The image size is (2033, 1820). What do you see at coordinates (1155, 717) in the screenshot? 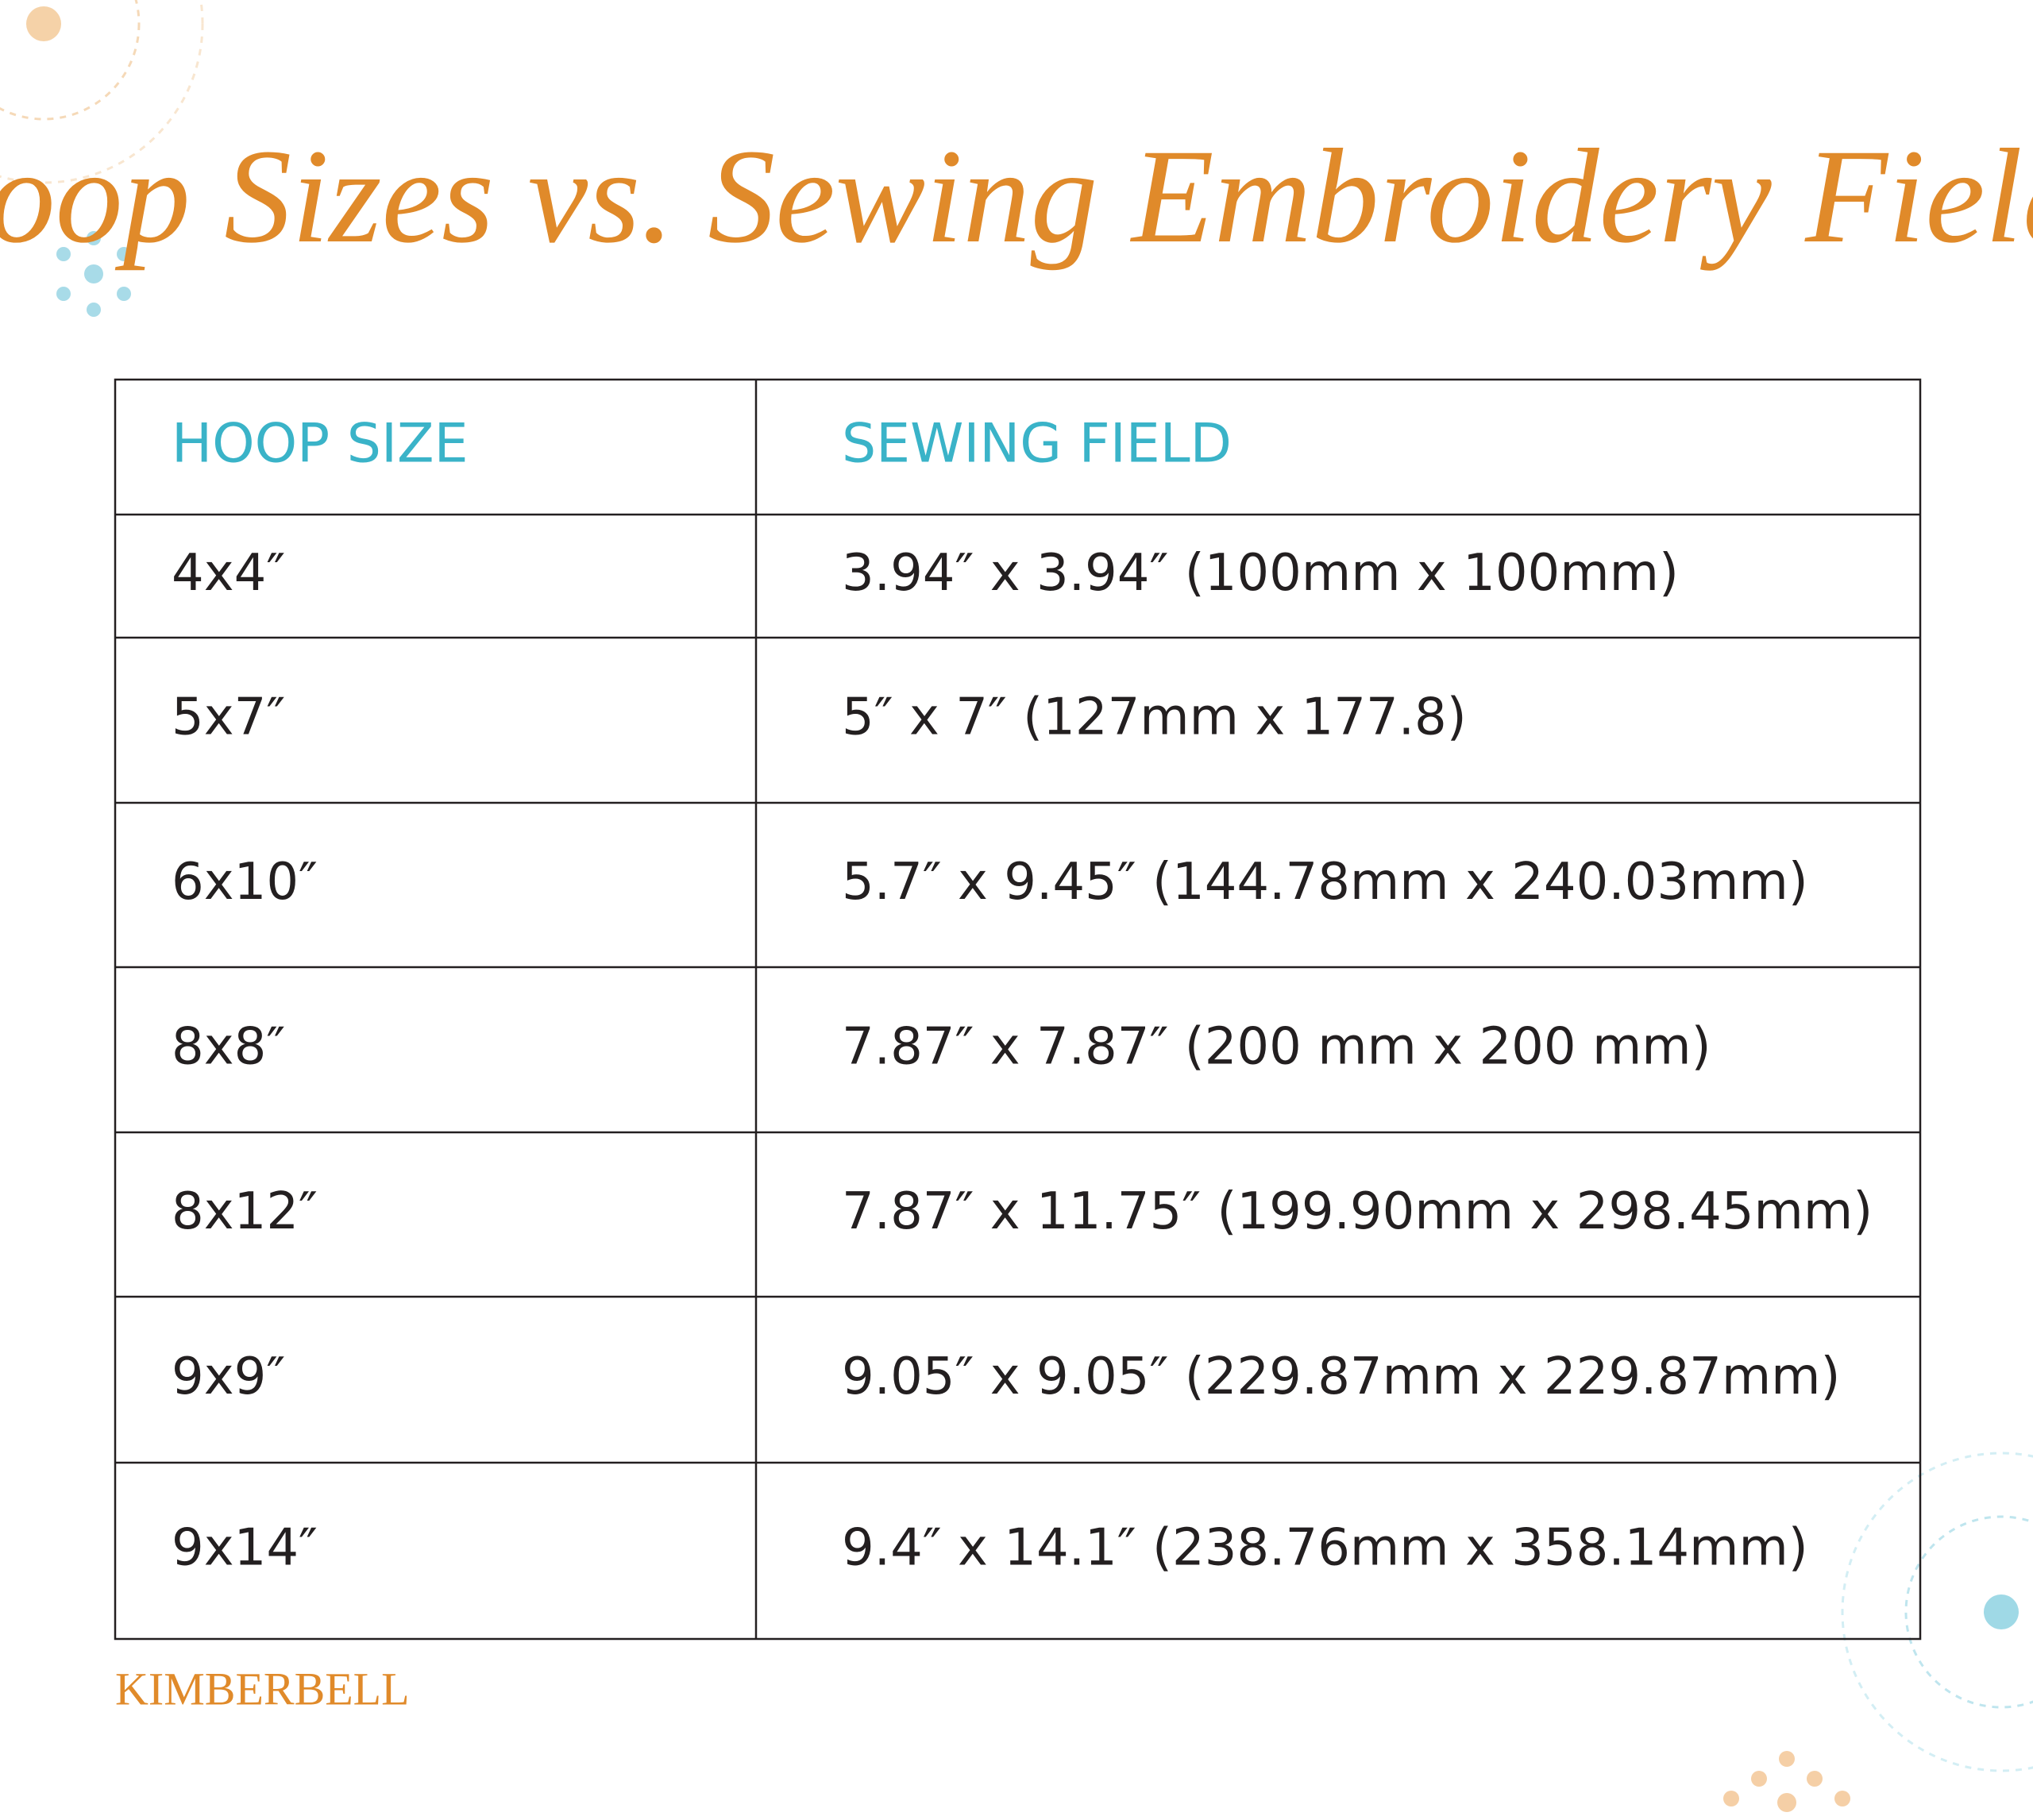
I see `sewing-field: 5″ x 7″ (127mm x 177.8)` at bounding box center [1155, 717].